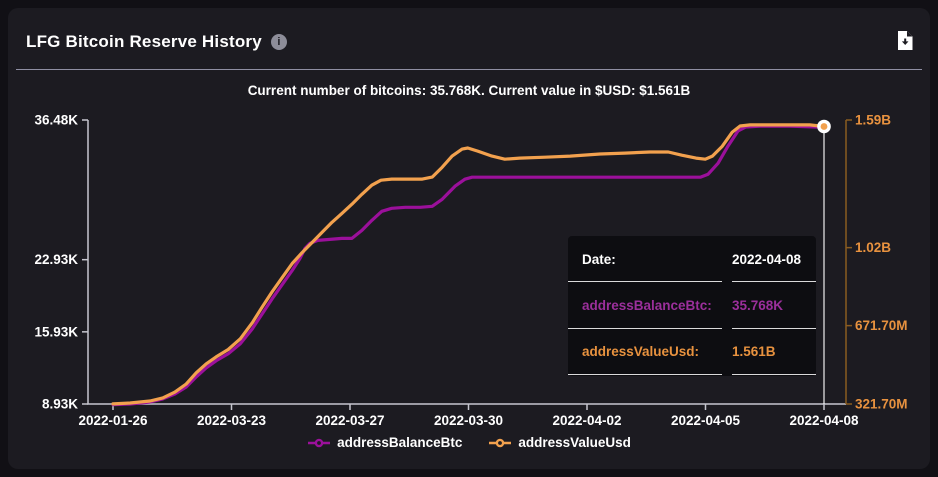 Image resolution: width=938 pixels, height=477 pixels. Describe the element at coordinates (586, 420) in the screenshot. I see `svg-text: 2022-04-02` at that location.